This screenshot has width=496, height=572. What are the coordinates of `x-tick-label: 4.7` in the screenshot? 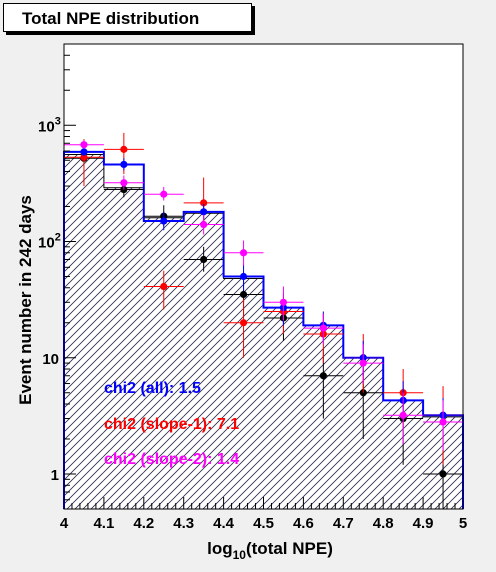 It's located at (343, 523).